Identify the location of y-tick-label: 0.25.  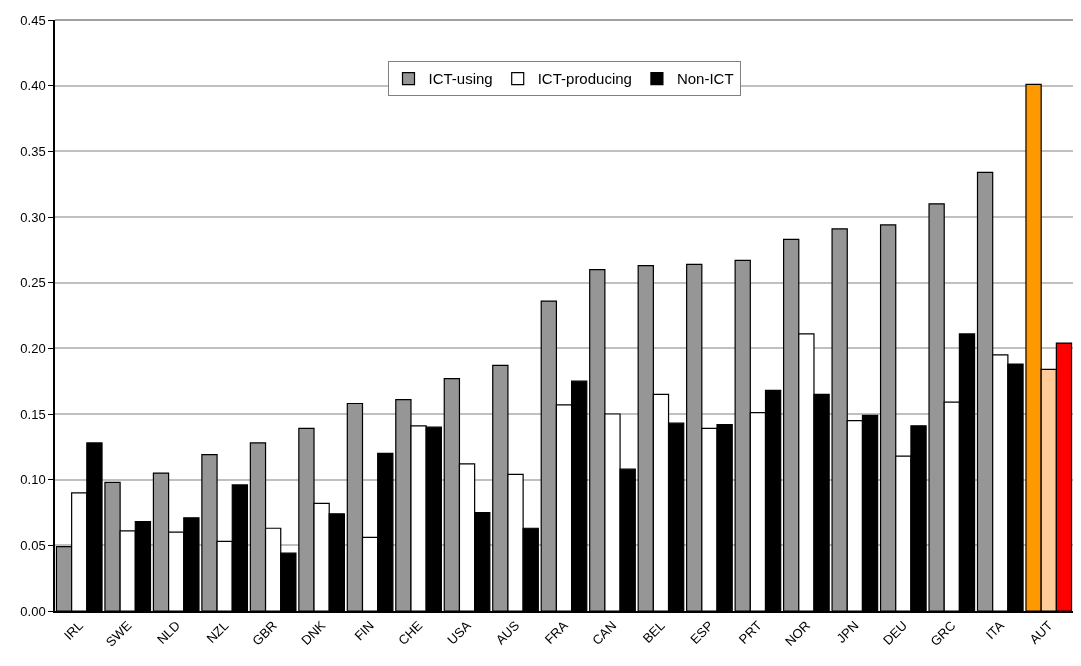
(33, 283).